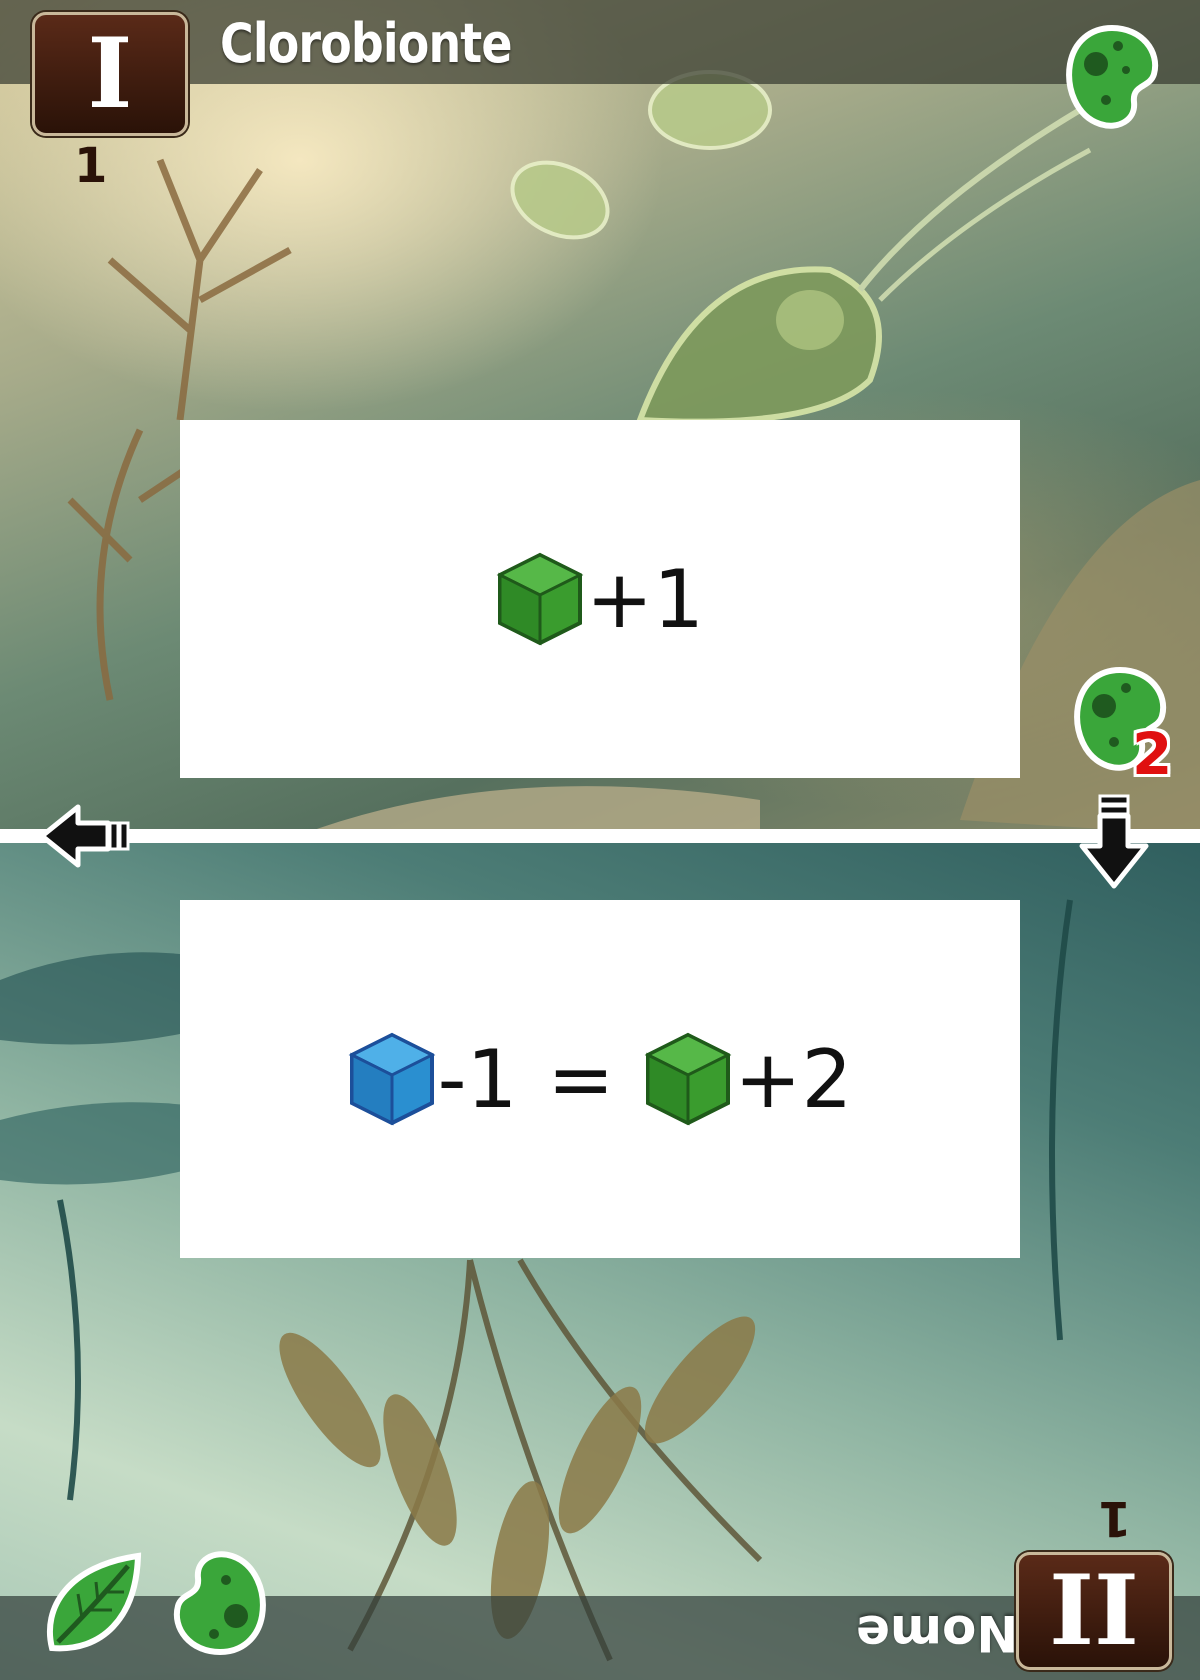  What do you see at coordinates (477, 1079) in the screenshot?
I see `bottom-effect-cost: -1` at bounding box center [477, 1079].